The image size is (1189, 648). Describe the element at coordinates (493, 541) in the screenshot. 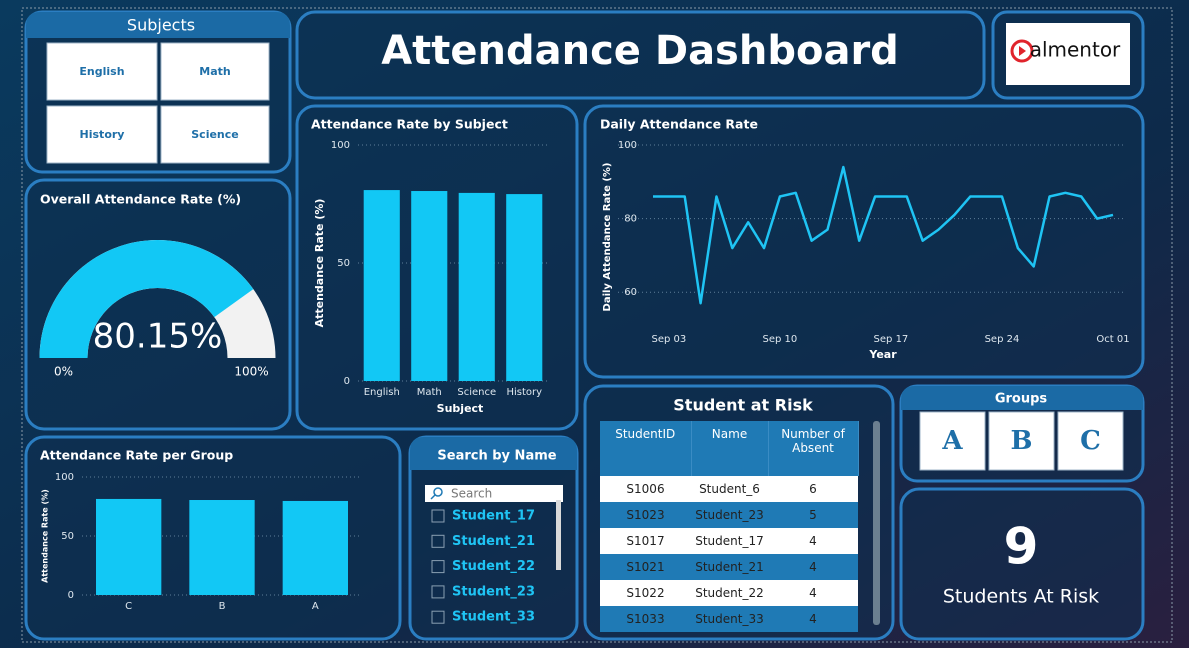

I see `search-item: Student_21` at that location.